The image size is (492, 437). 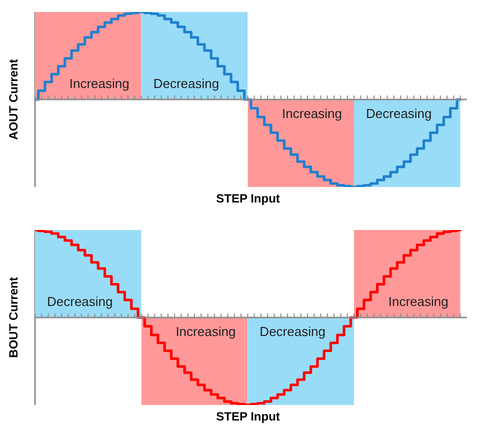 I want to click on y-axis-title: BOUT Current, so click(x=13, y=317).